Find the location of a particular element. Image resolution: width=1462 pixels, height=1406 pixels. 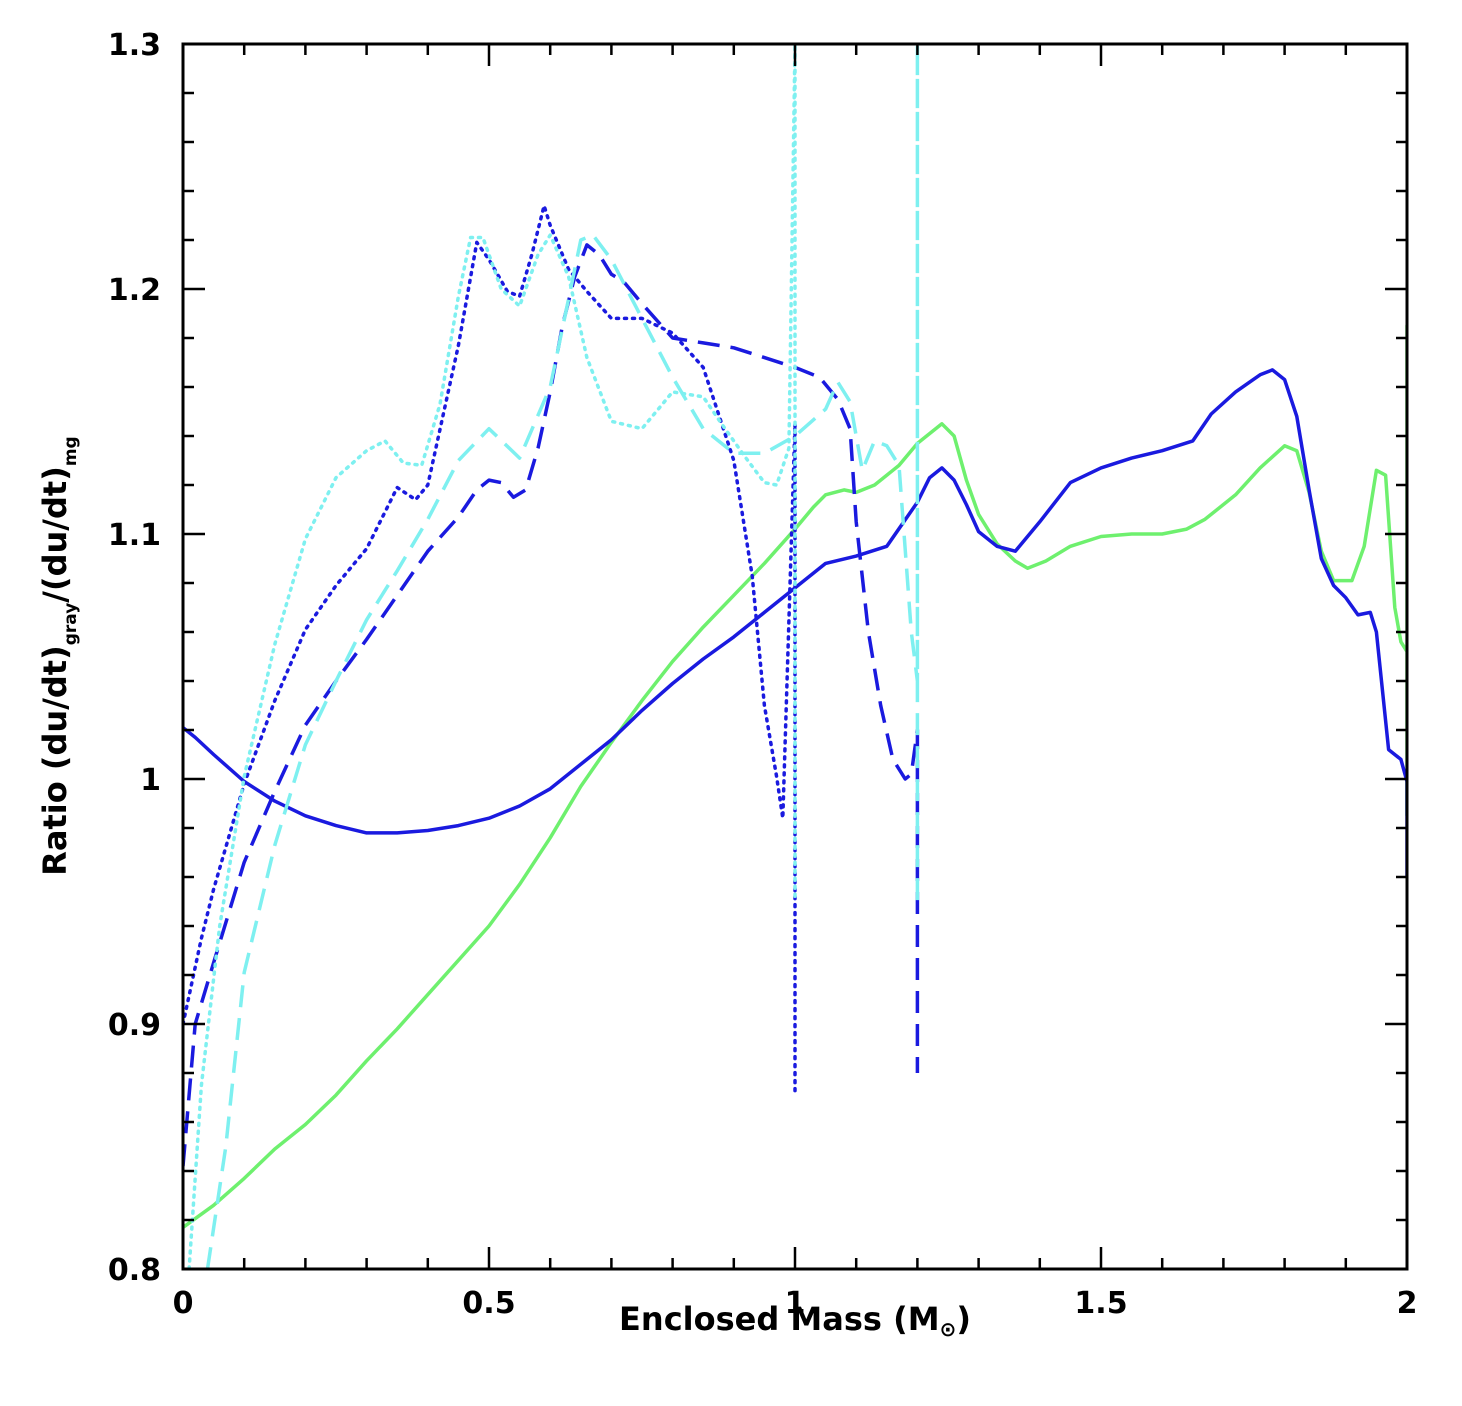

x-axis-title-main: Enclosed Mass (M is located at coordinates (779, 1319).